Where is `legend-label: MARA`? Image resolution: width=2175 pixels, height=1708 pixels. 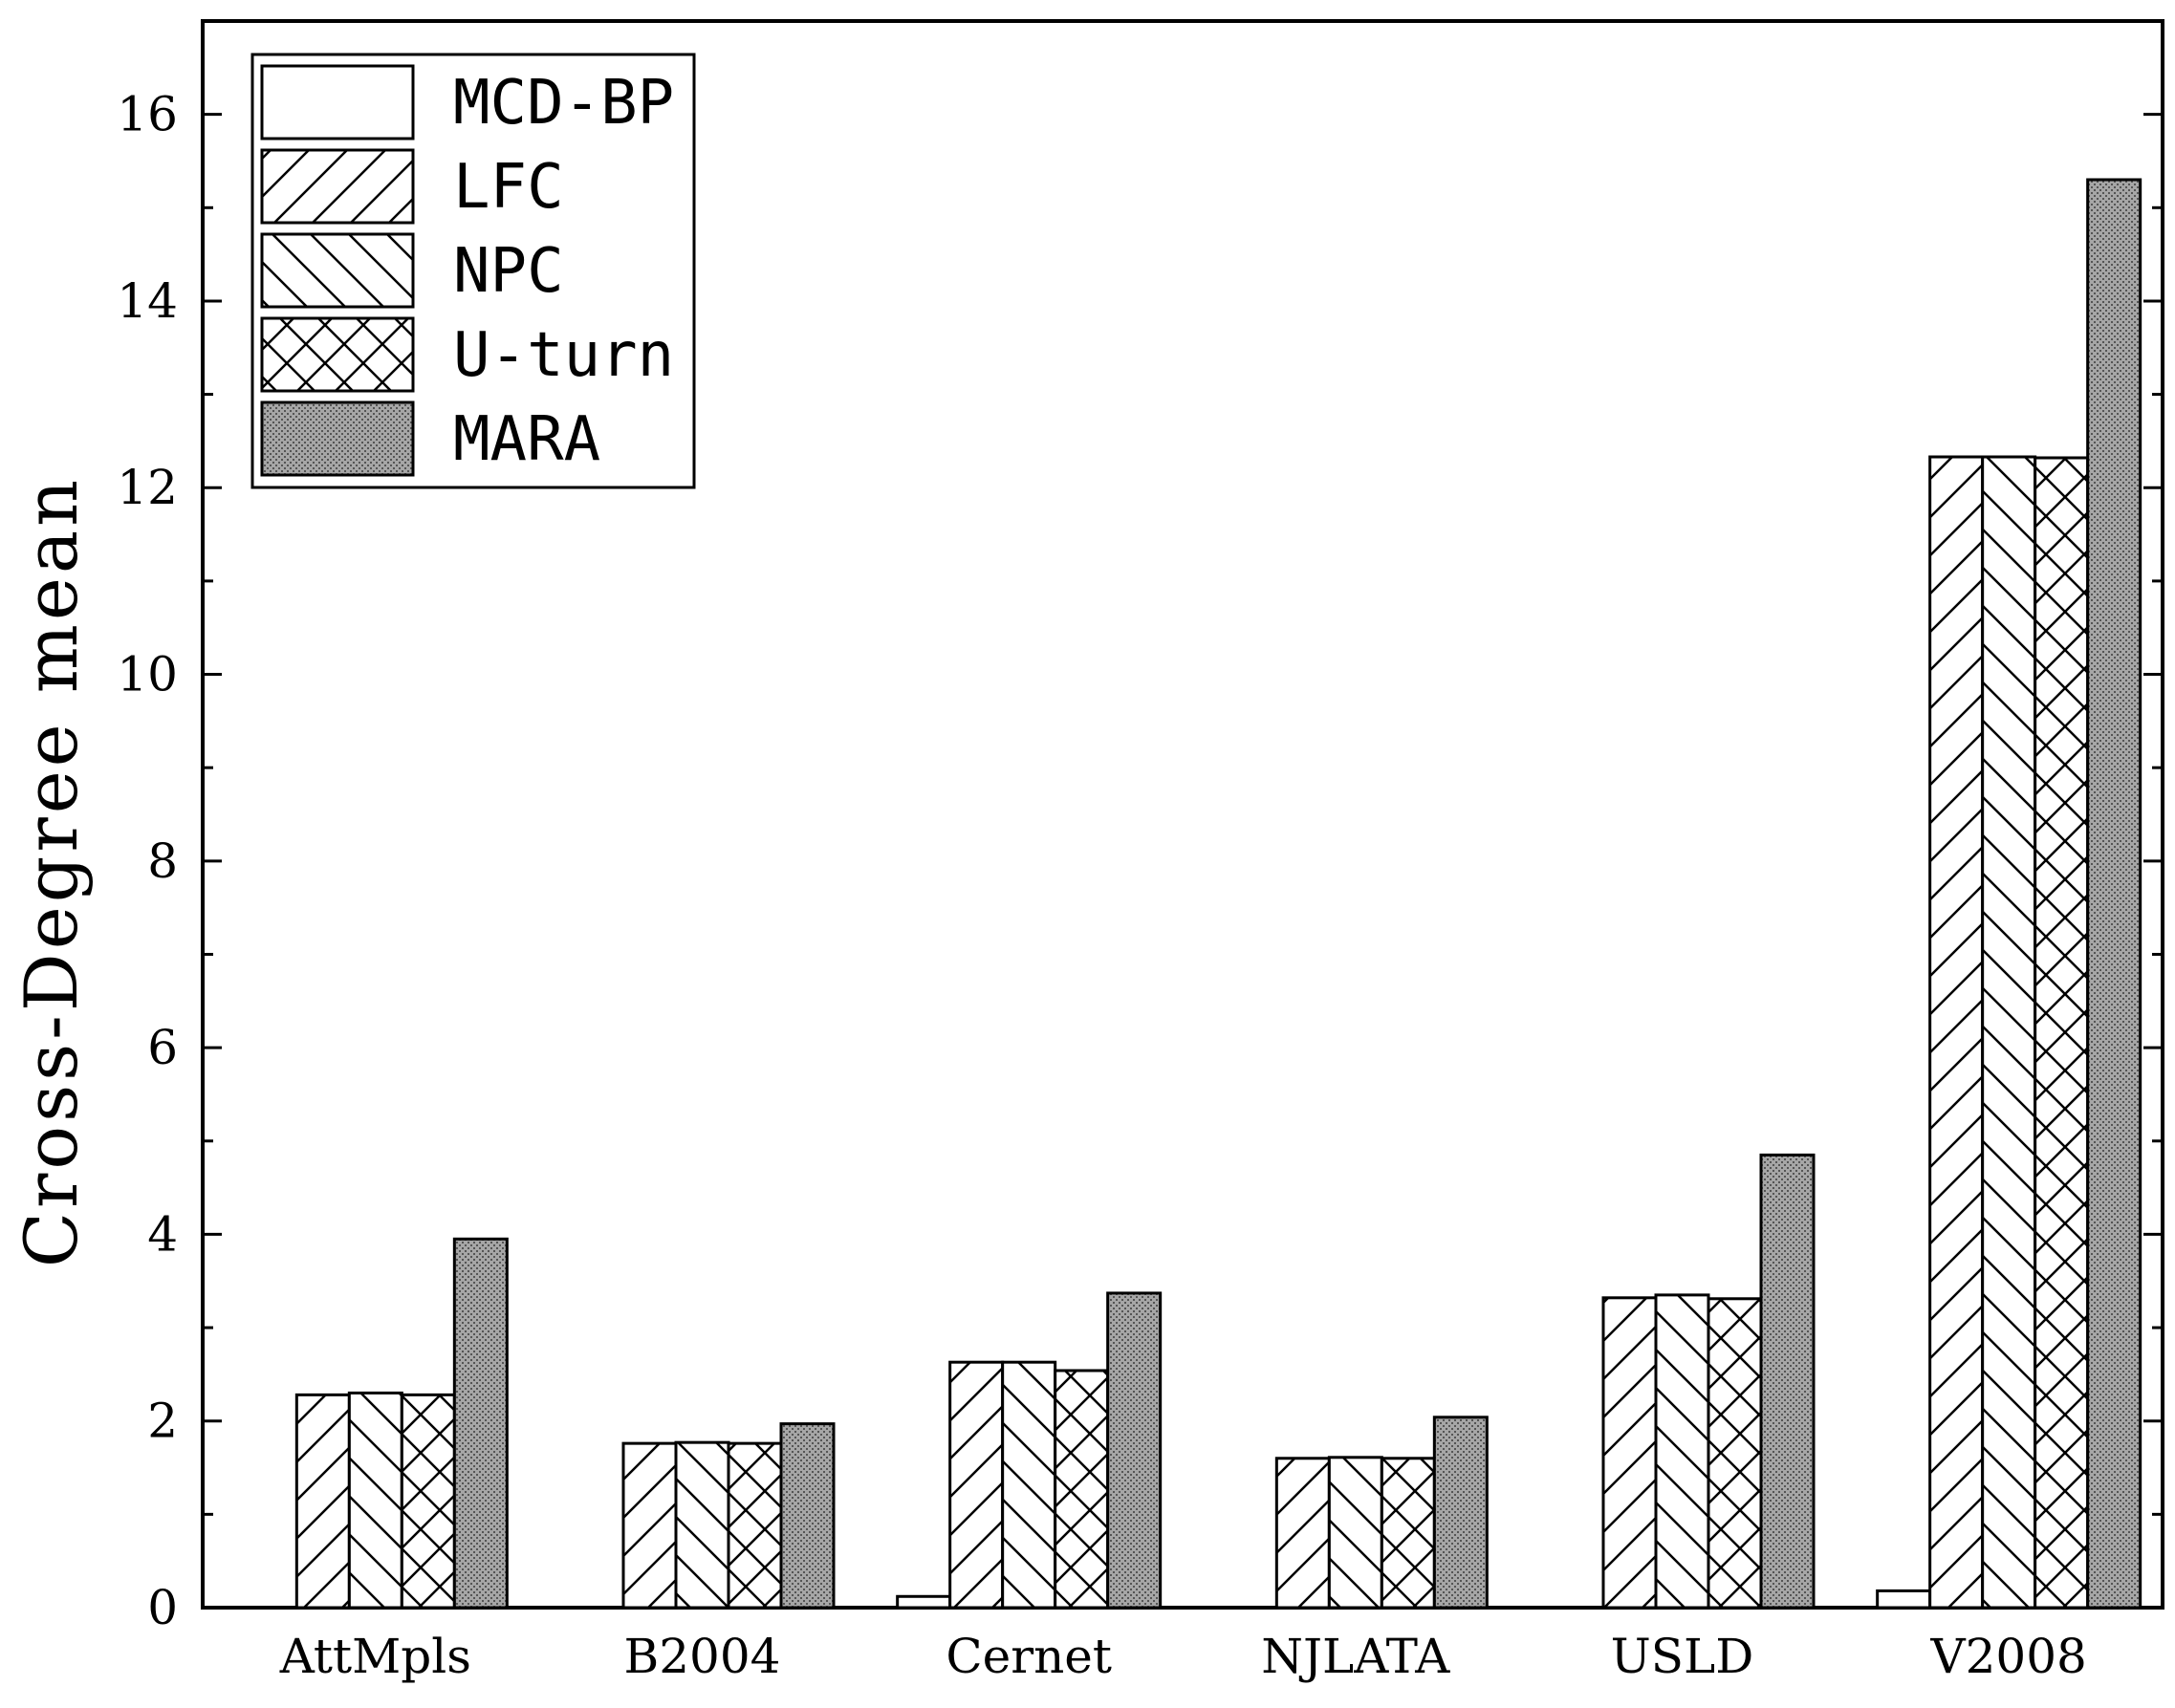 legend-label: MARA is located at coordinates (526, 439).